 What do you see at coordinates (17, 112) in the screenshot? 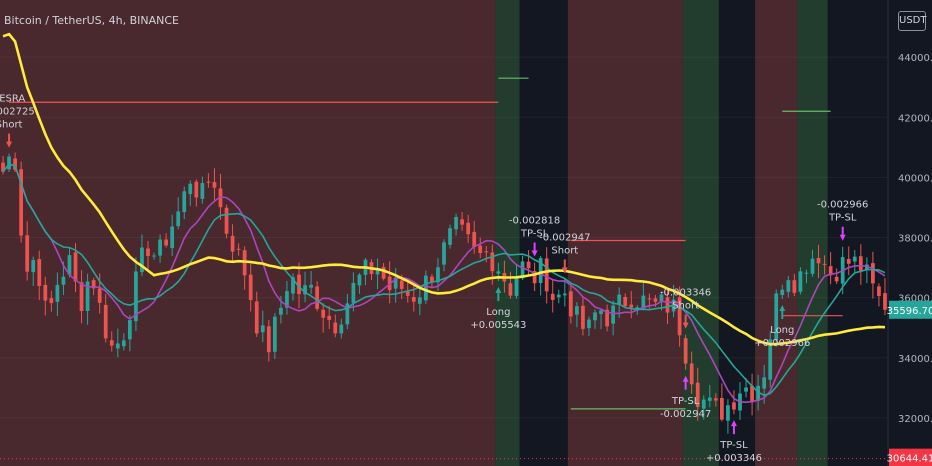
I see `signal-label: -0.002725` at bounding box center [17, 112].